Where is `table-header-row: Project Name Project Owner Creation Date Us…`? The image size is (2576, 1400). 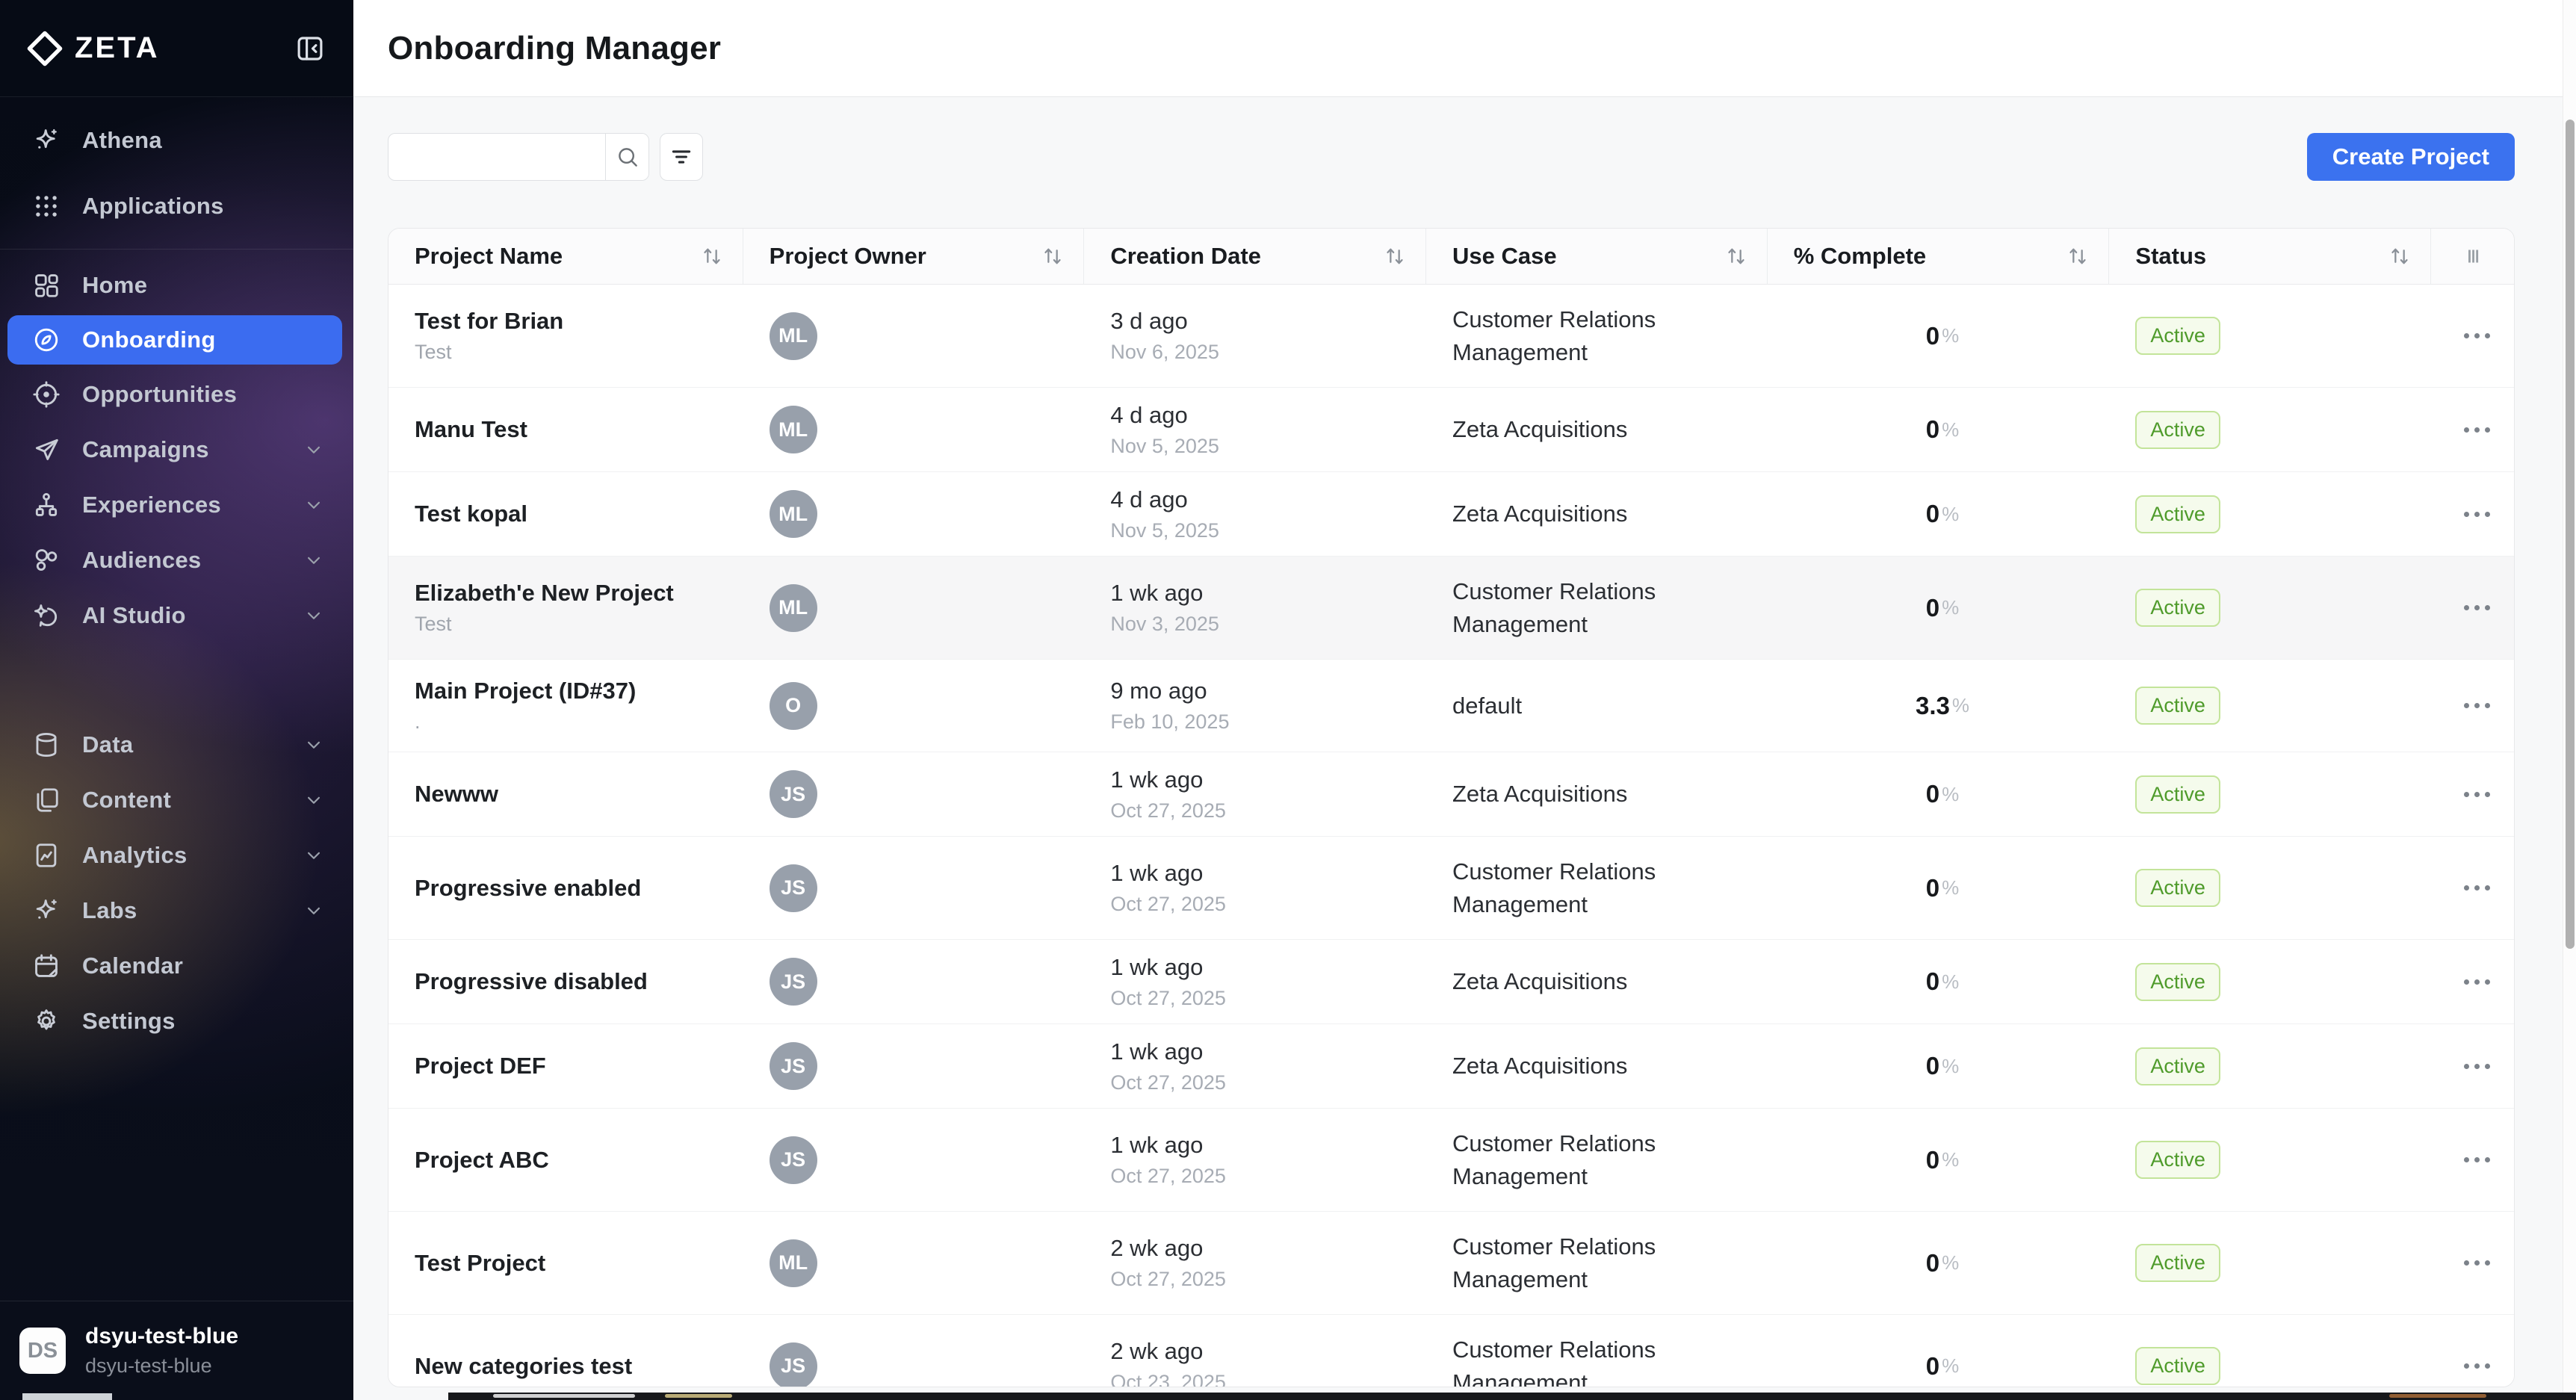
table-header-row: Project Name Project Owner Creation Date Us… is located at coordinates (1451, 257).